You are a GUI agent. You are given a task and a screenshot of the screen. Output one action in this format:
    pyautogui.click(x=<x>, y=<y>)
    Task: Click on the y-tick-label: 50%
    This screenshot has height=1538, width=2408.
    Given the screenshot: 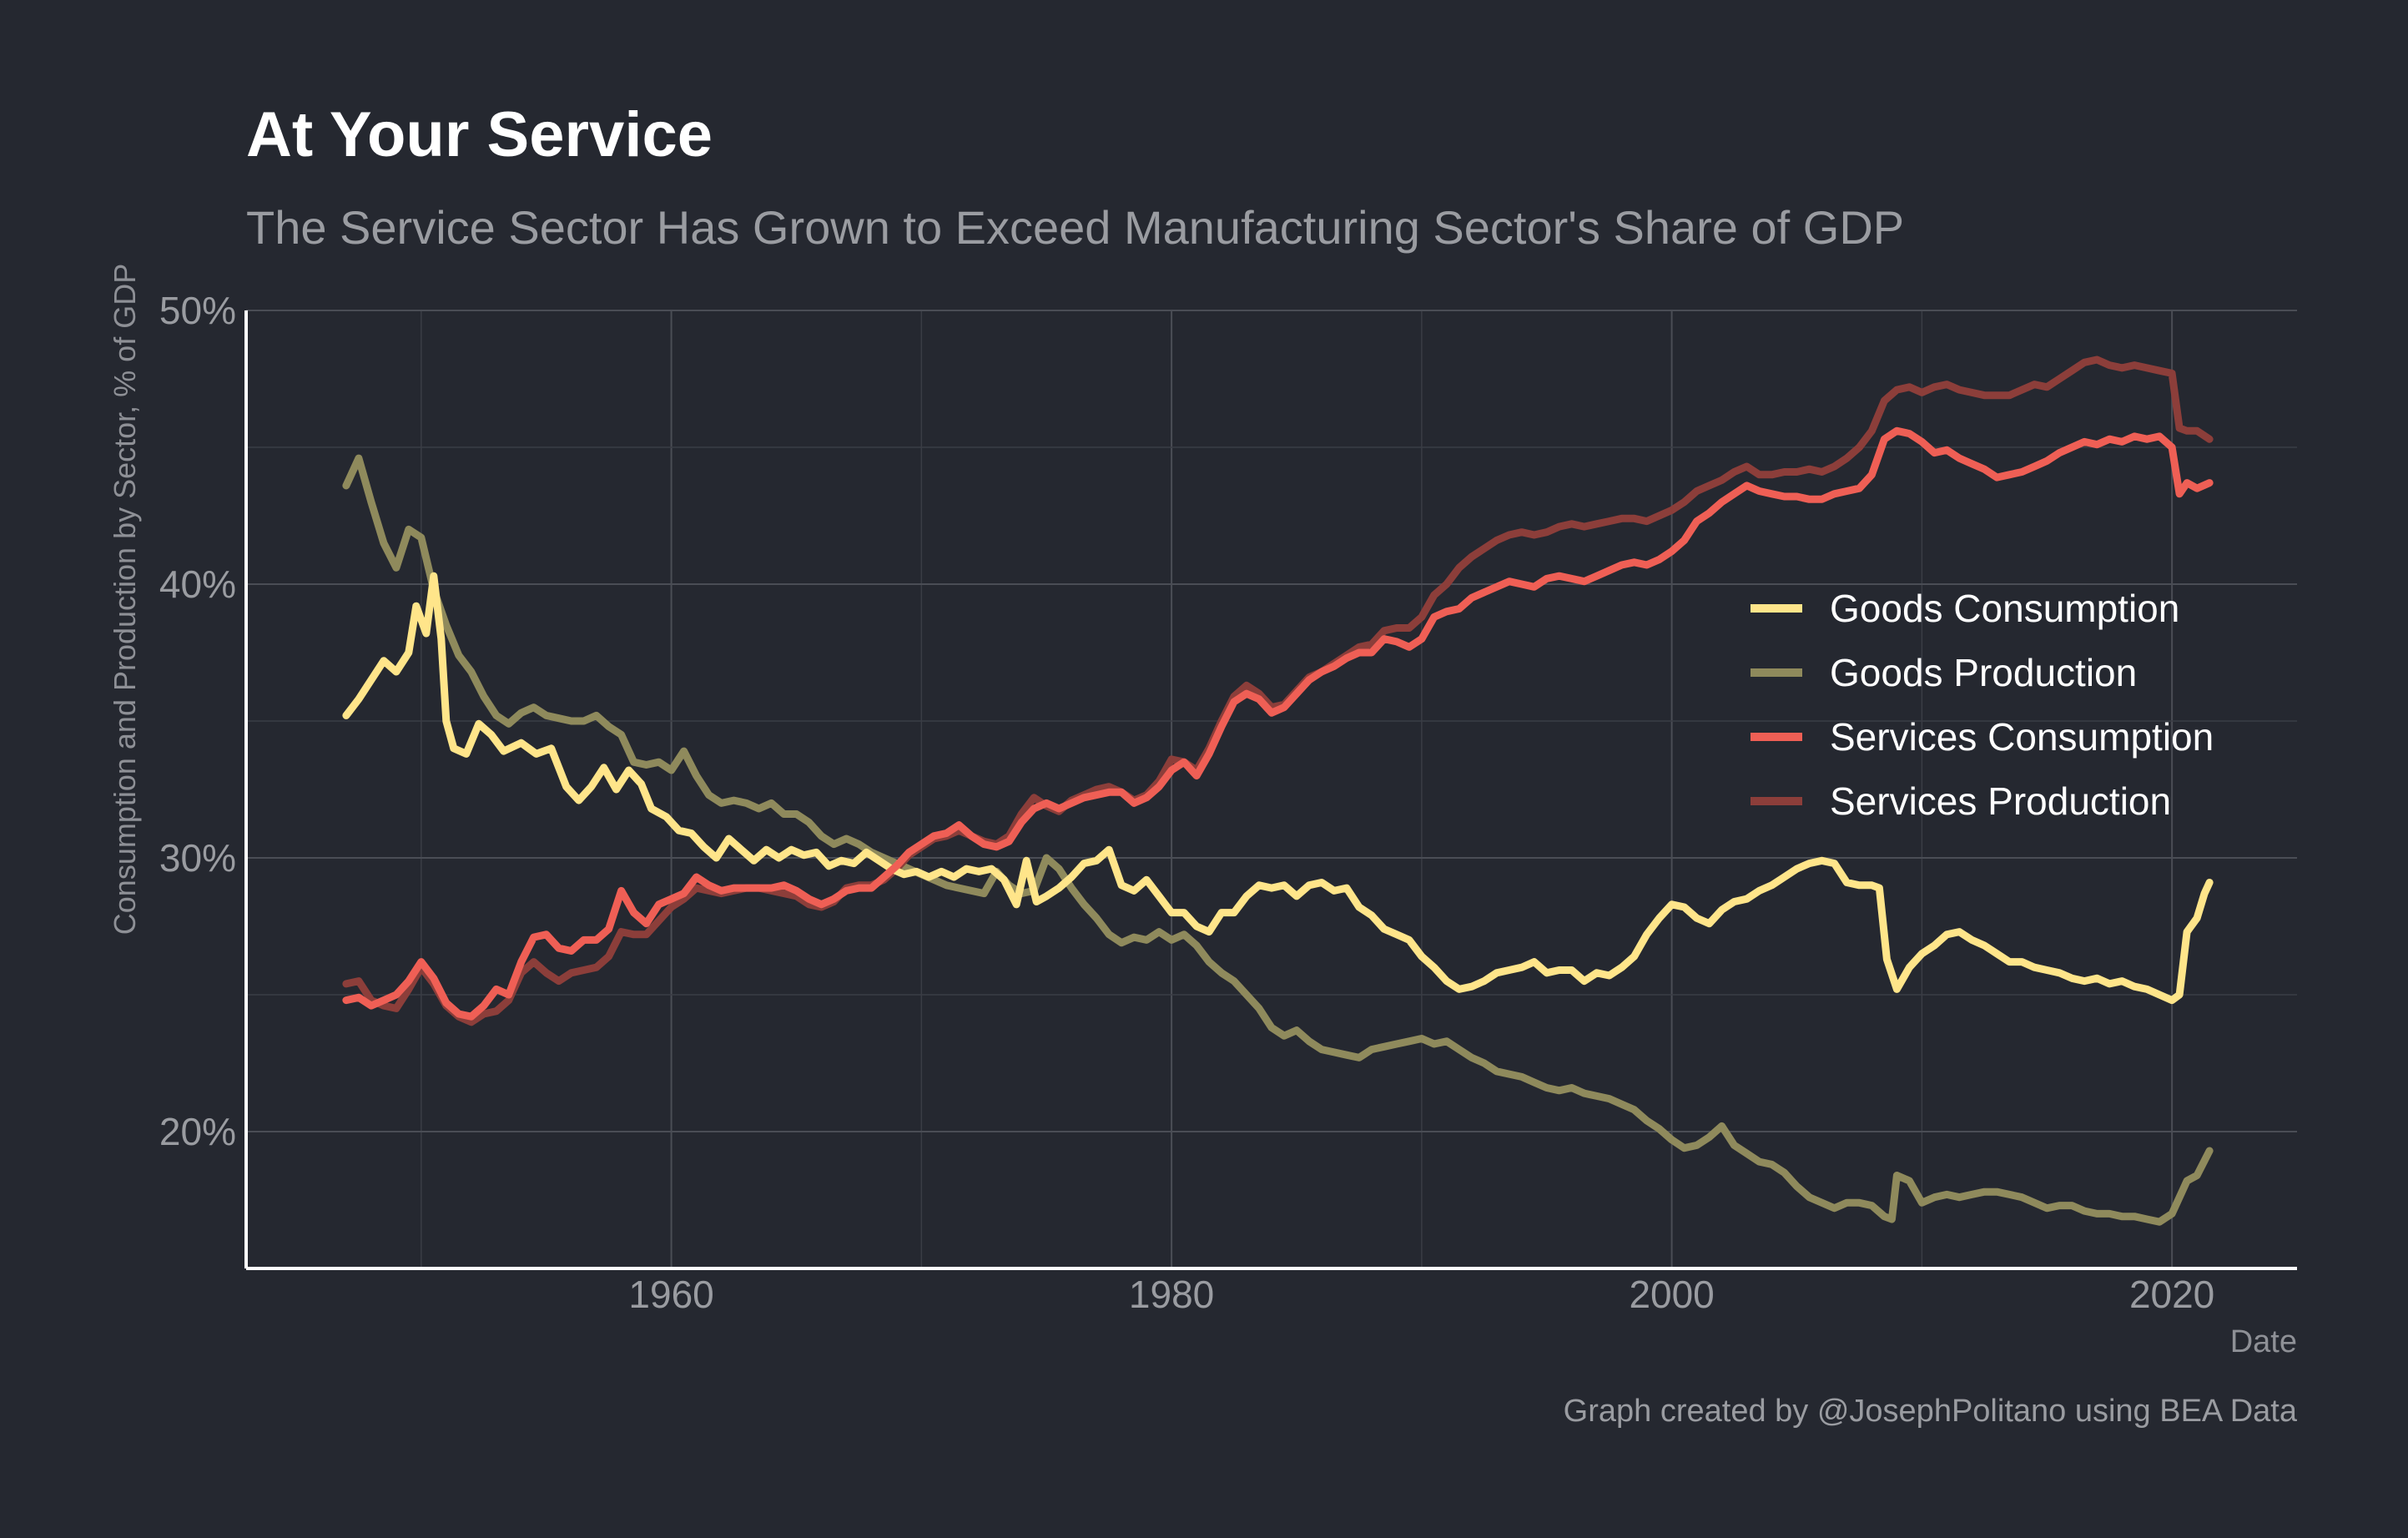 What is the action you would take?
    pyautogui.click(x=197, y=310)
    